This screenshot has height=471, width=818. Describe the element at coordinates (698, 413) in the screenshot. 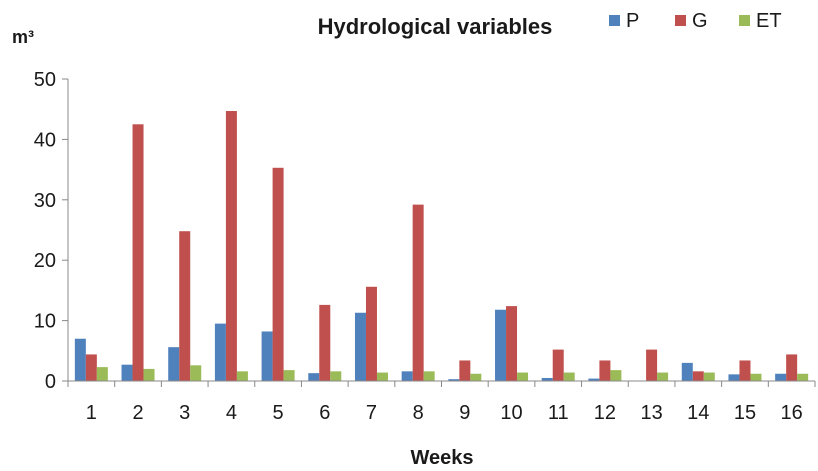

I see `x-tick-label: 14` at that location.